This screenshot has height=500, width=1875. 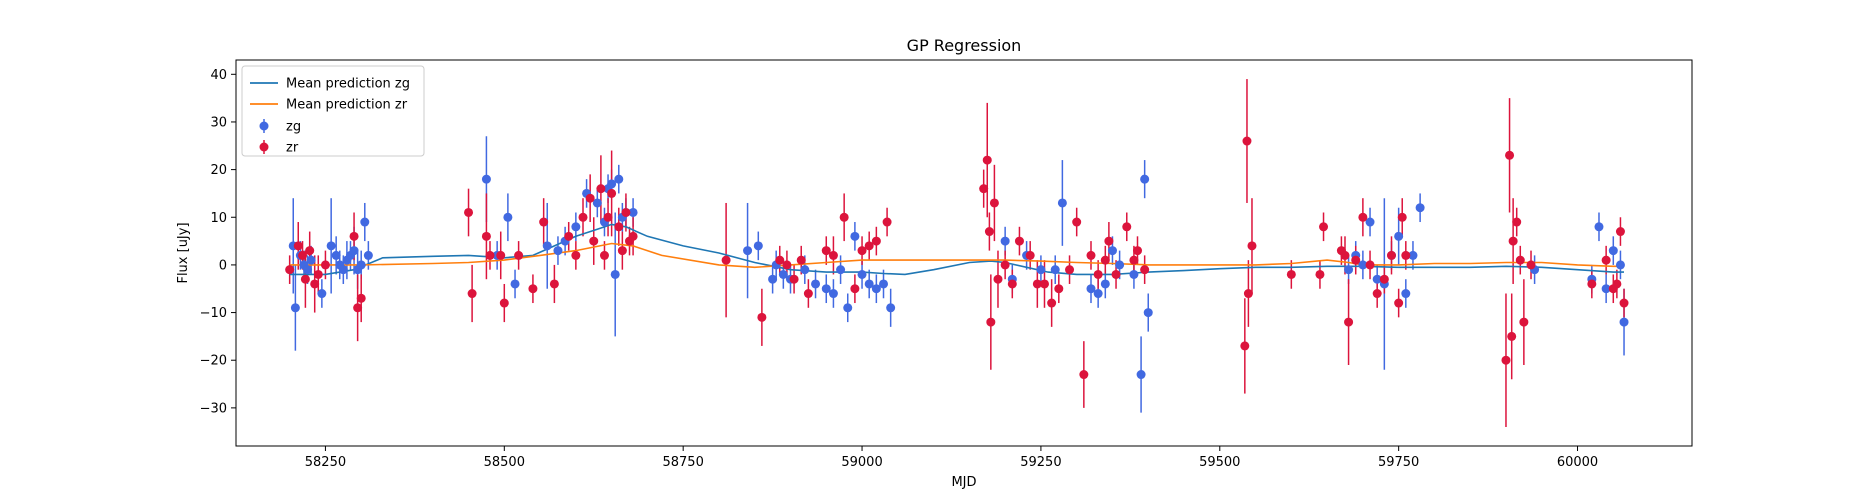 What do you see at coordinates (213, 361) in the screenshot?
I see `y-tick-label: −20` at bounding box center [213, 361].